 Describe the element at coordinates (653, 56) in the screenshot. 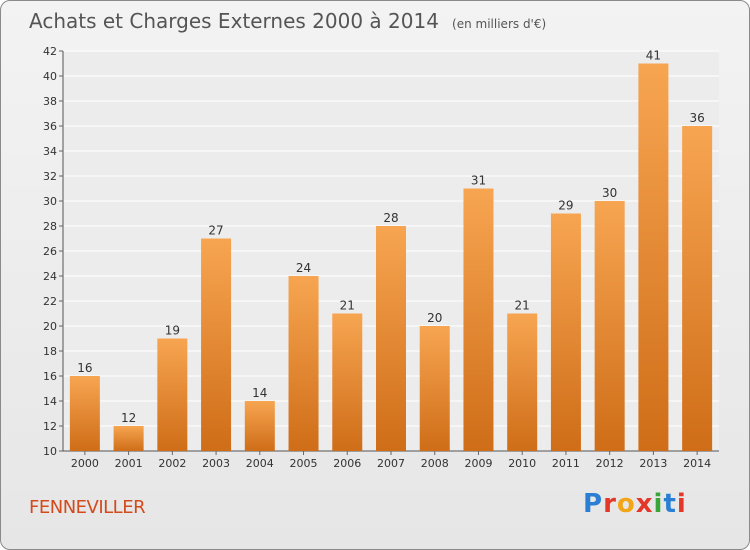

I see `bar-value-label: 41` at that location.